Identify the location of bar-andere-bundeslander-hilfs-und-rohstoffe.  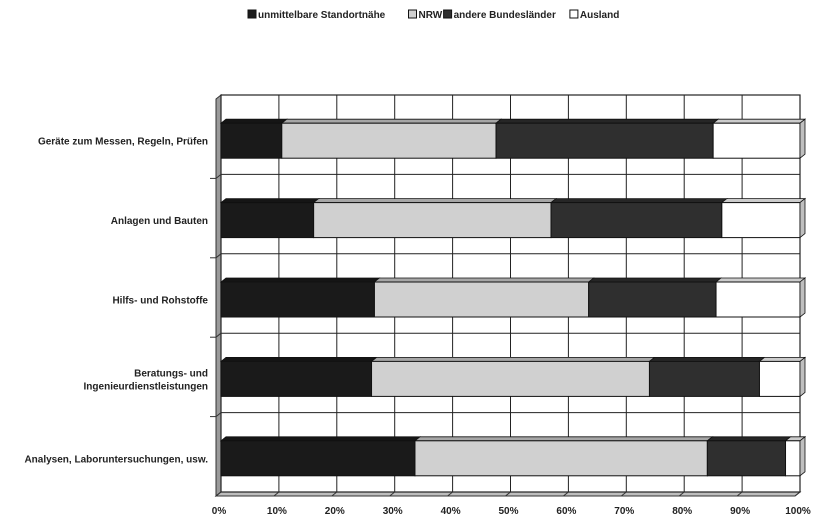
(652, 299).